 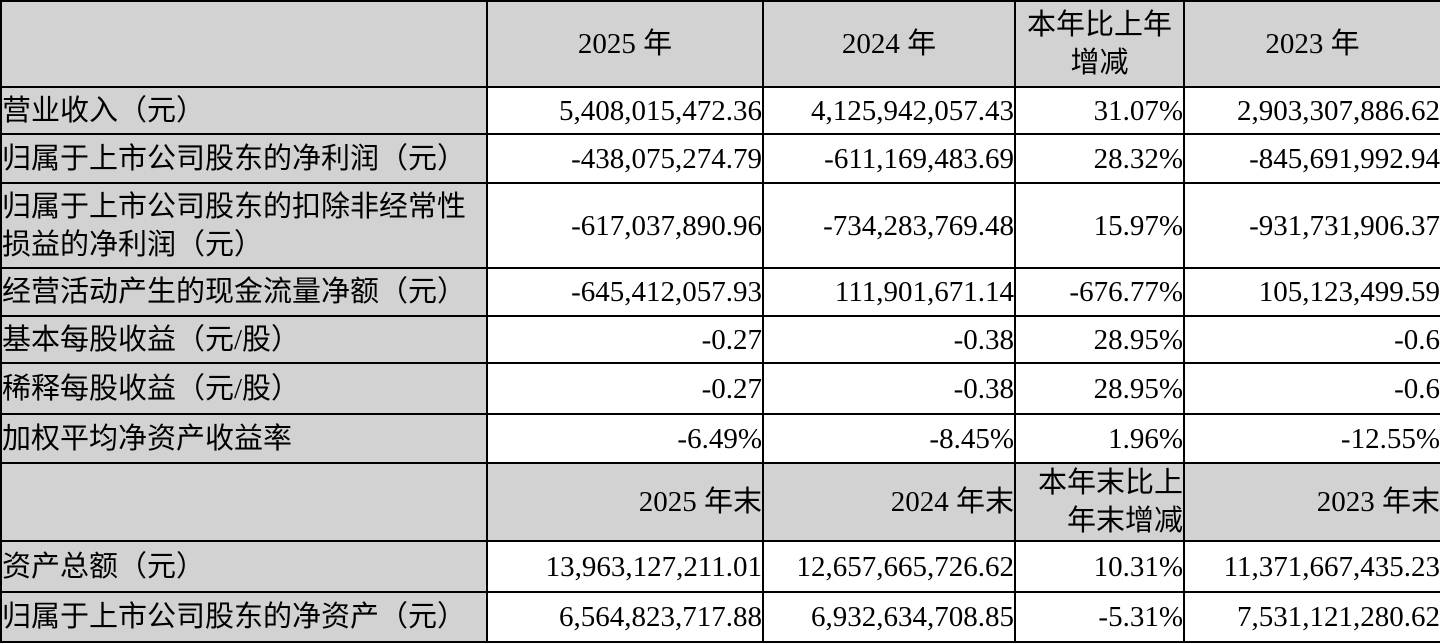 I want to click on row-label: 经营活动产生的现金流量净额（元）, so click(x=244, y=292).